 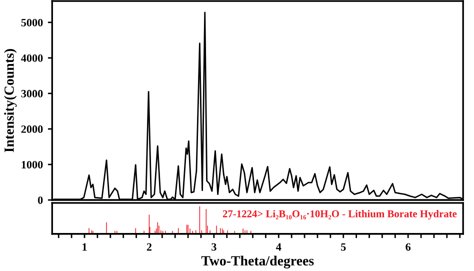 What do you see at coordinates (149, 247) in the screenshot?
I see `x-tick-label: 2` at bounding box center [149, 247].